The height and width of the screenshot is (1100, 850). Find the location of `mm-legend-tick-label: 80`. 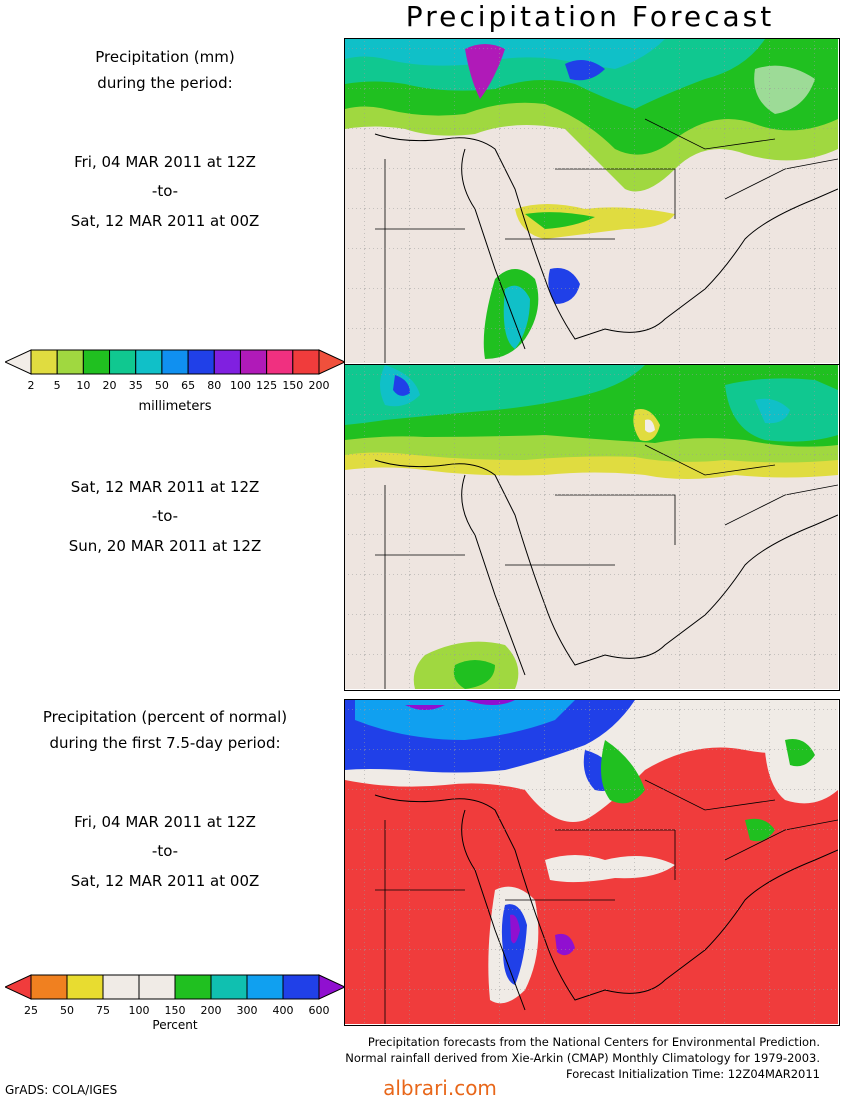

mm-legend-tick-label: 80 is located at coordinates (214, 385).